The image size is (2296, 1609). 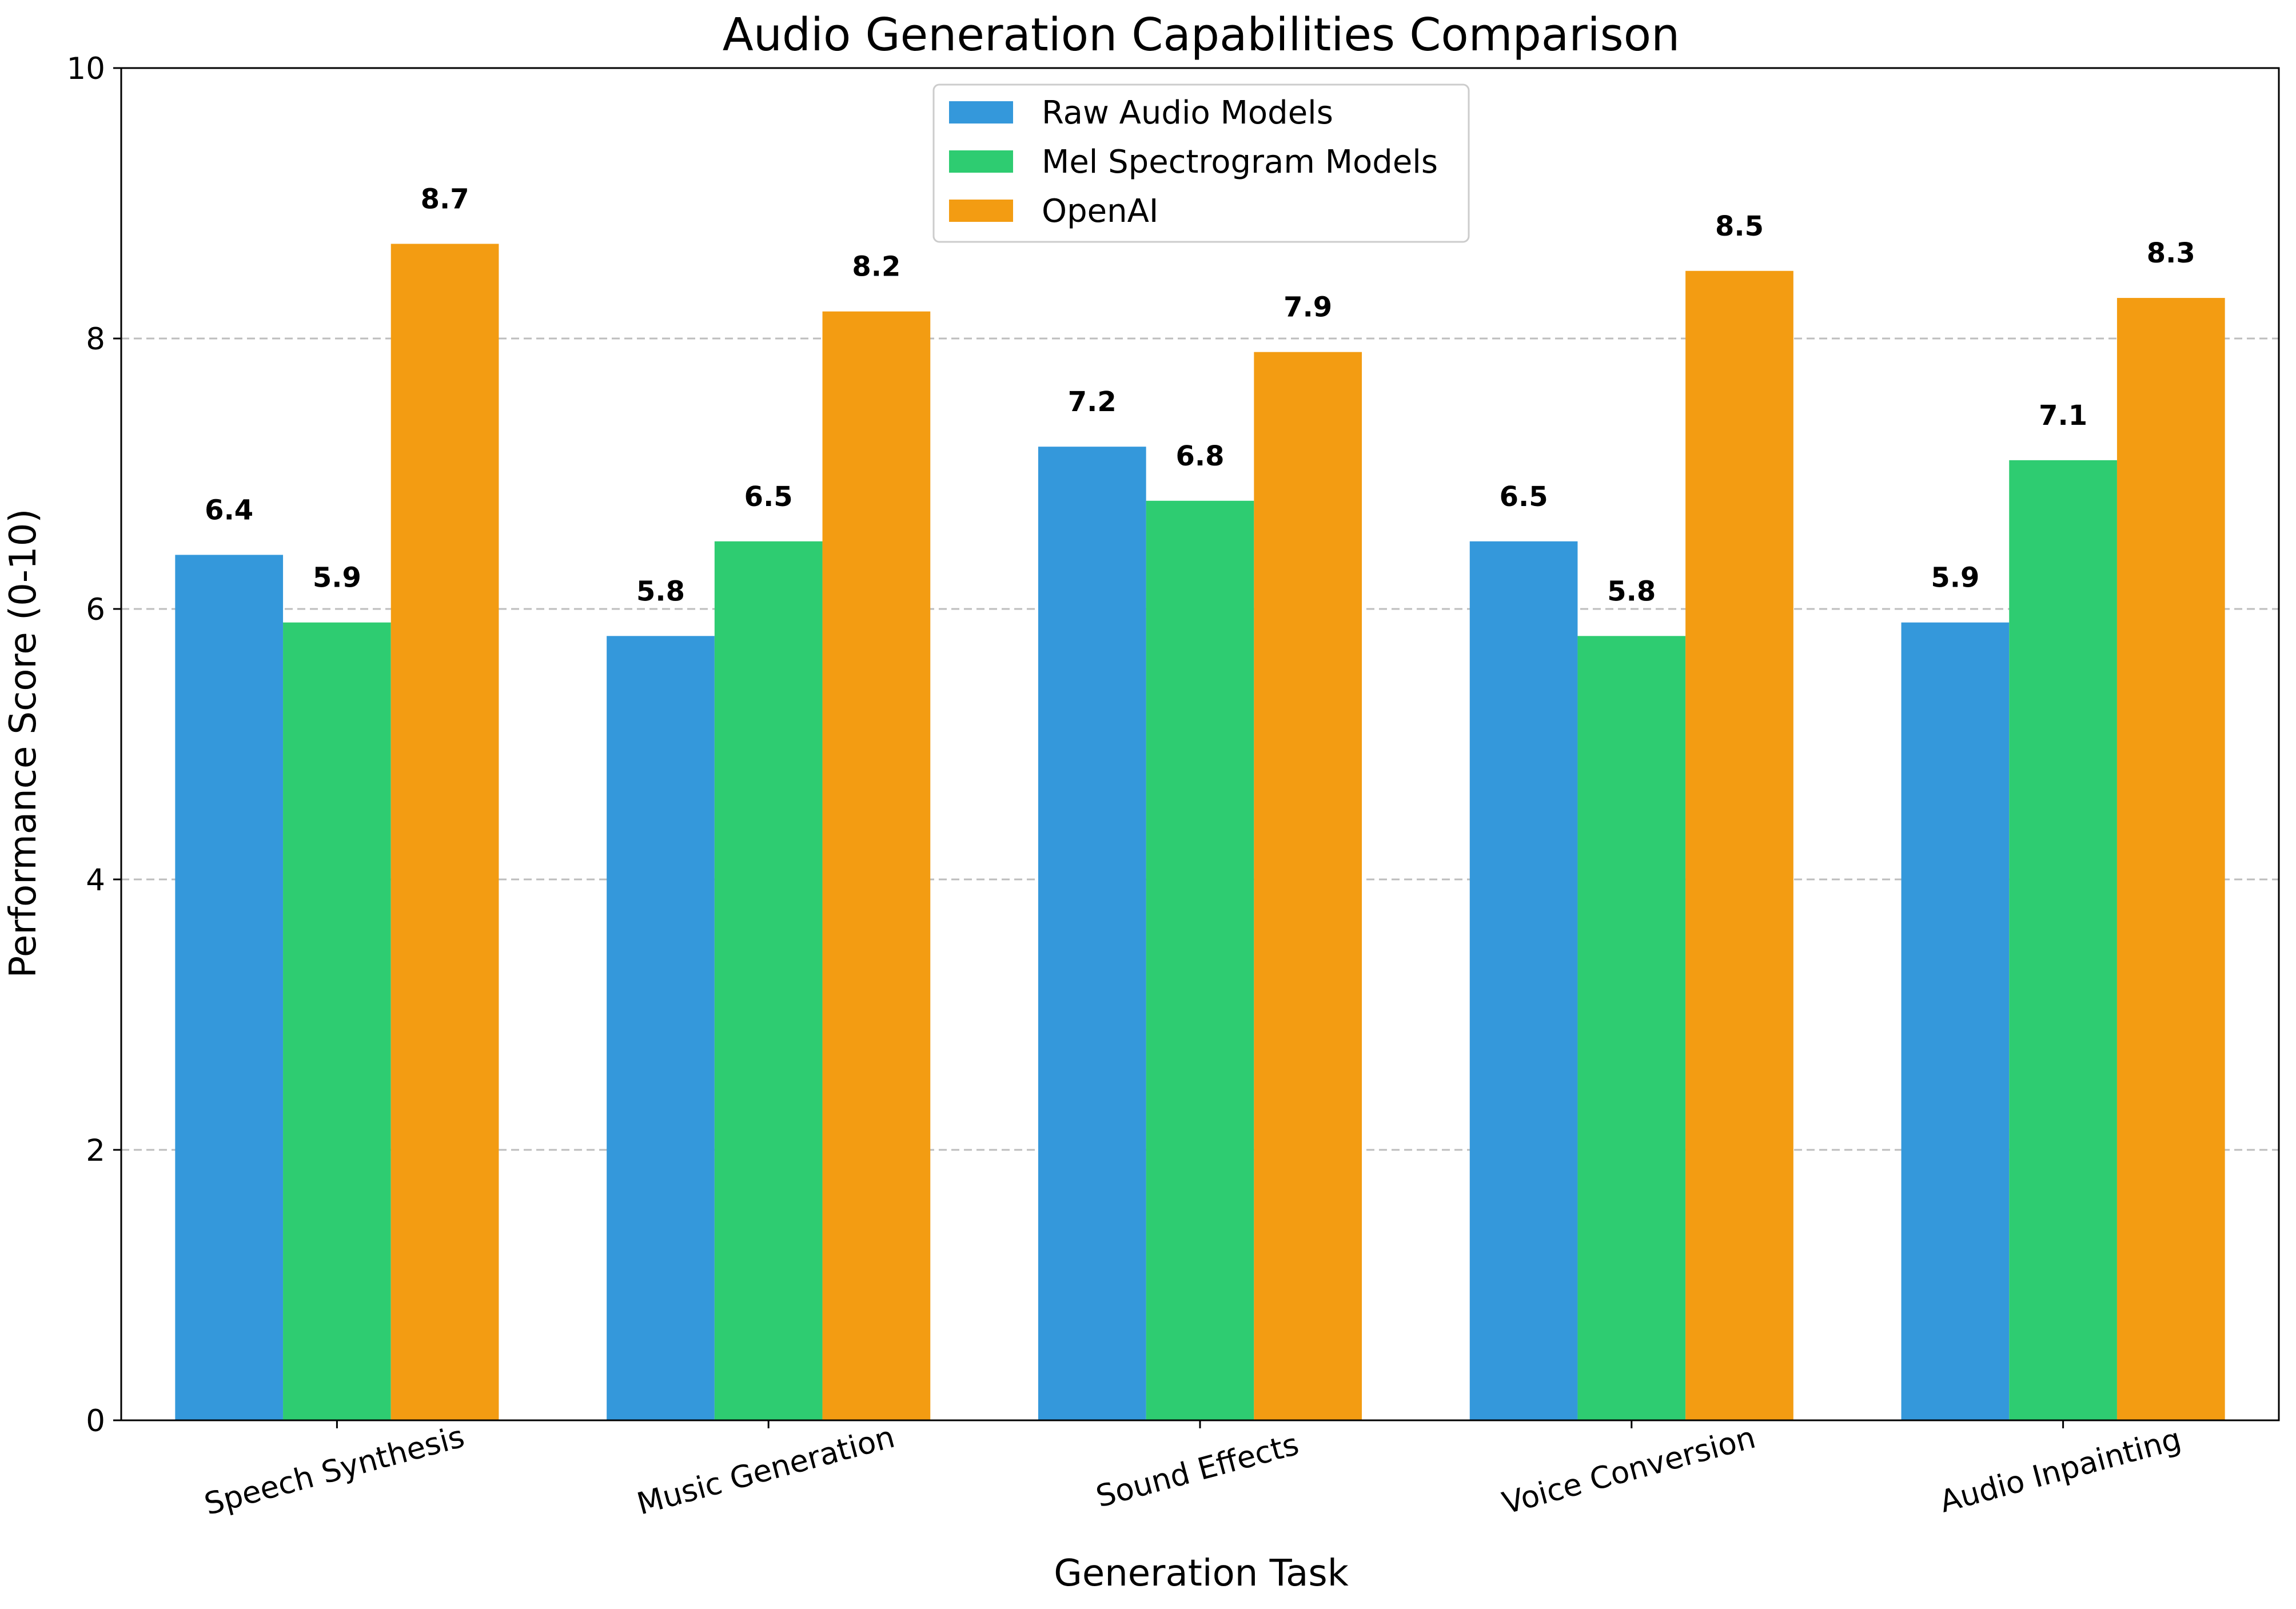 What do you see at coordinates (1202, 35) in the screenshot?
I see `chart-title: Audio Generation Capabilities Comparison` at bounding box center [1202, 35].